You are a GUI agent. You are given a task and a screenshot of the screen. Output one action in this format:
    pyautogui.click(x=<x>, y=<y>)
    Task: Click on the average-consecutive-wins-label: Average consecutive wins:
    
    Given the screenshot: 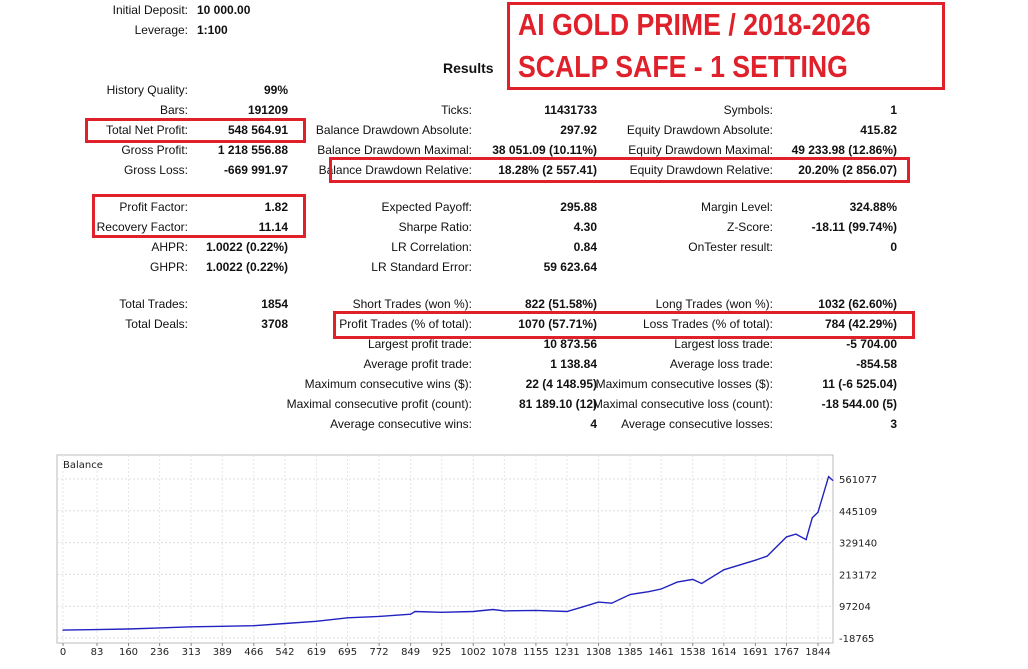 What is the action you would take?
    pyautogui.click(x=401, y=424)
    